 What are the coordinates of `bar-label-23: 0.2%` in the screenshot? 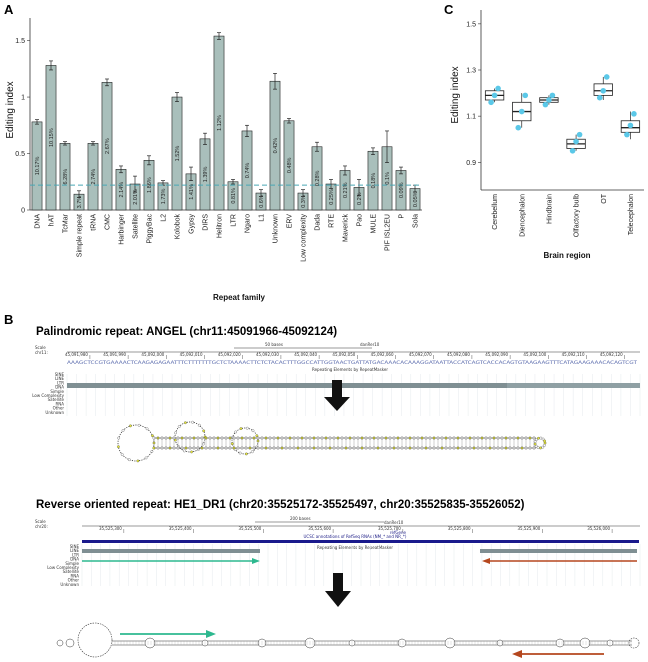 It's located at (360, 198).